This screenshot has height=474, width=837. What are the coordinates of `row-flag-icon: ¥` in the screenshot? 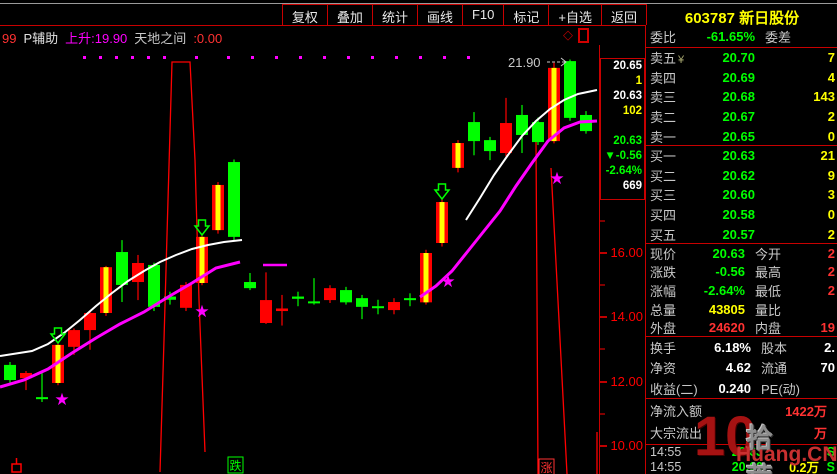 It's located at (681, 60).